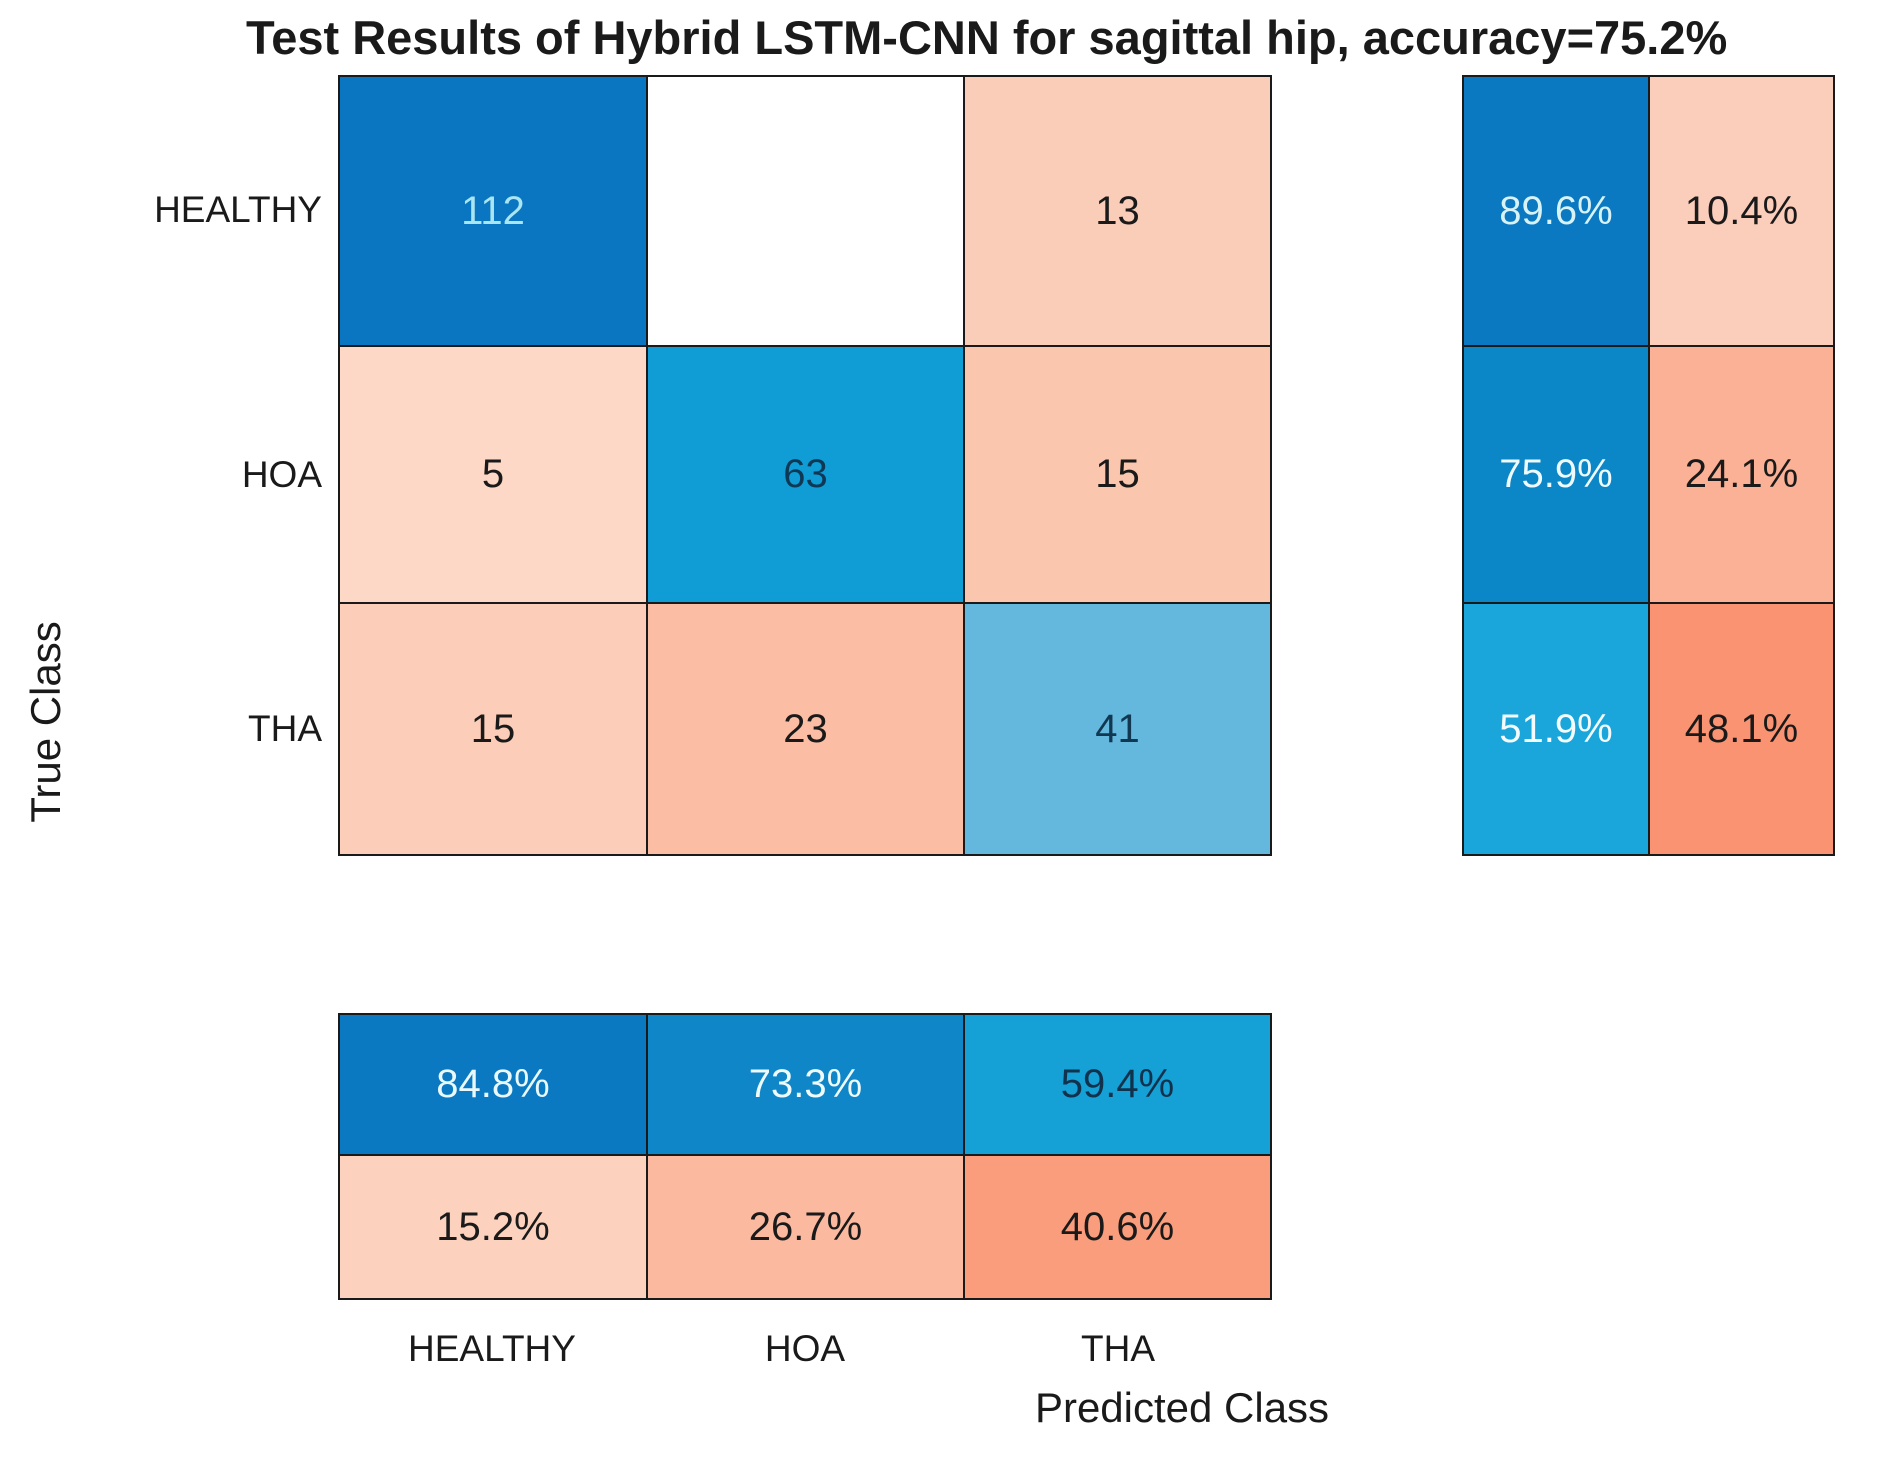  What do you see at coordinates (1556, 474) in the screenshot?
I see `row-summary-hoa-tpr: 75.9%` at bounding box center [1556, 474].